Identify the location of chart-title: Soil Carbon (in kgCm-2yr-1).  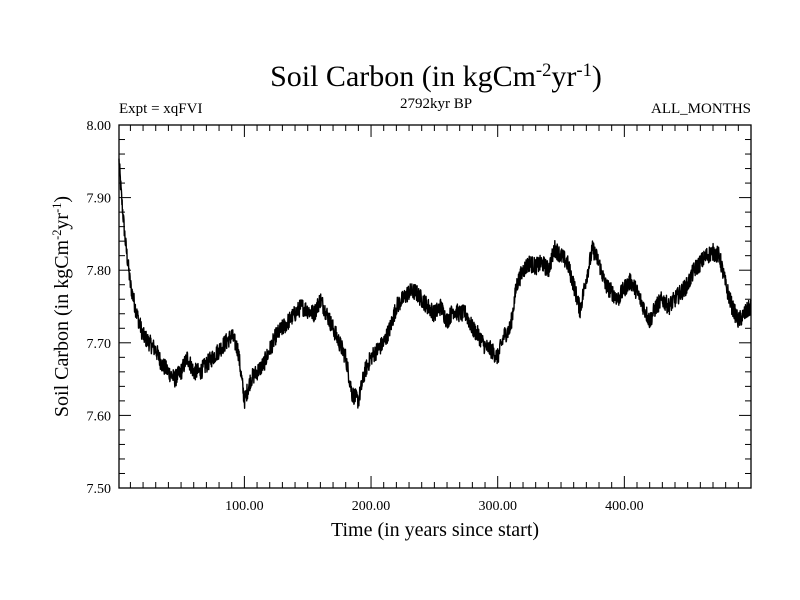
(436, 77).